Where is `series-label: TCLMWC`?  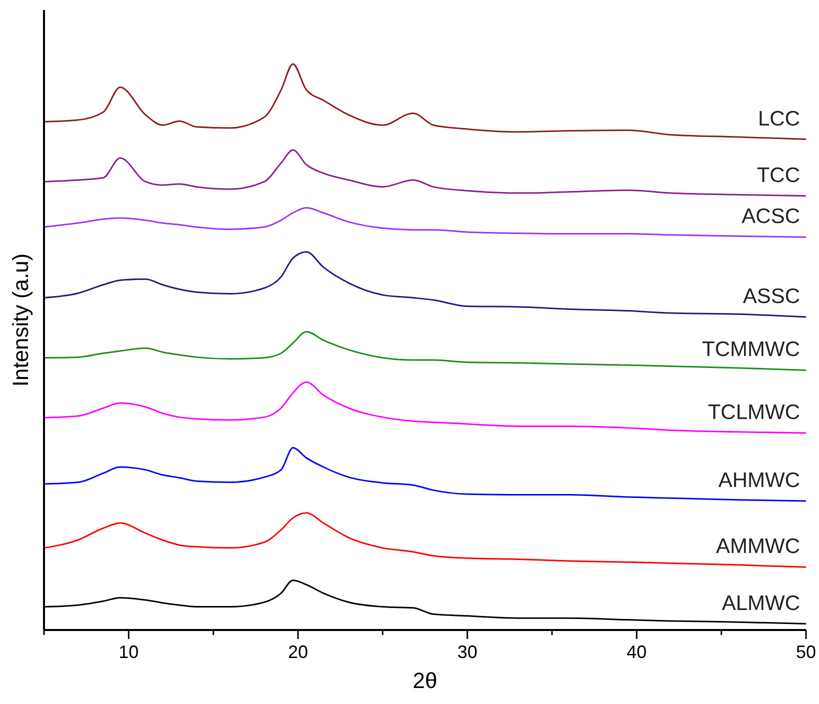
series-label: TCLMWC is located at coordinates (754, 412).